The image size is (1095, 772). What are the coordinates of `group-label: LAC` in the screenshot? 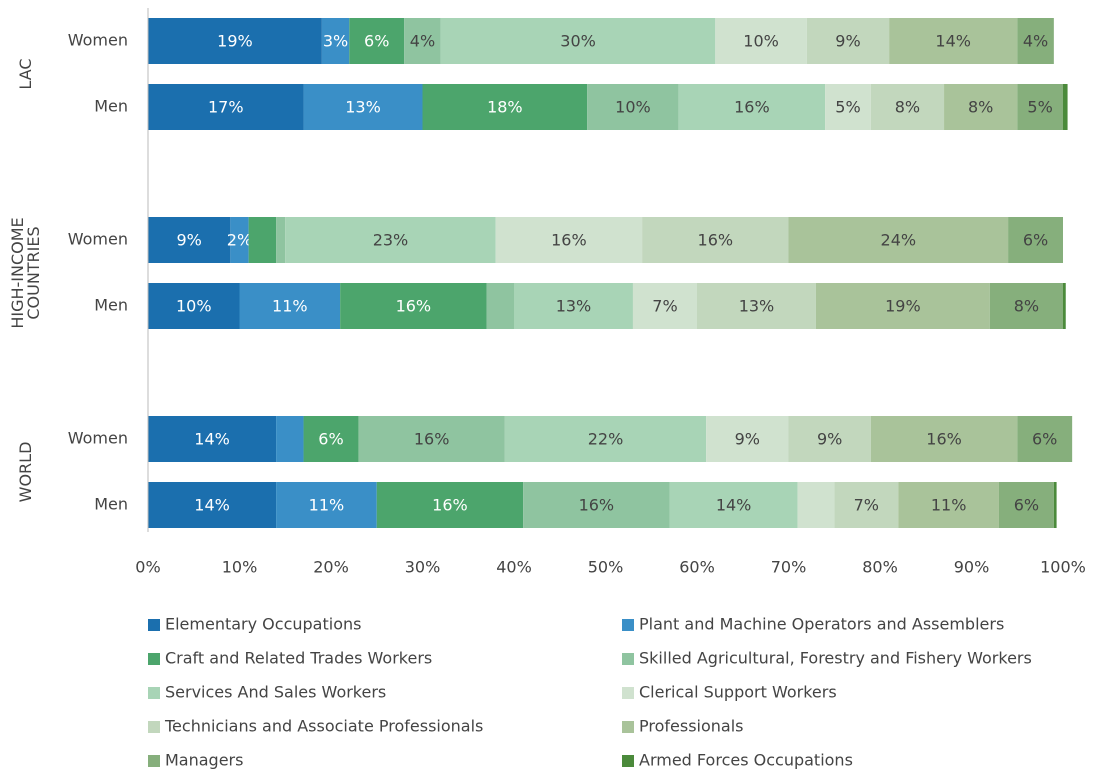 It's located at (25, 73).